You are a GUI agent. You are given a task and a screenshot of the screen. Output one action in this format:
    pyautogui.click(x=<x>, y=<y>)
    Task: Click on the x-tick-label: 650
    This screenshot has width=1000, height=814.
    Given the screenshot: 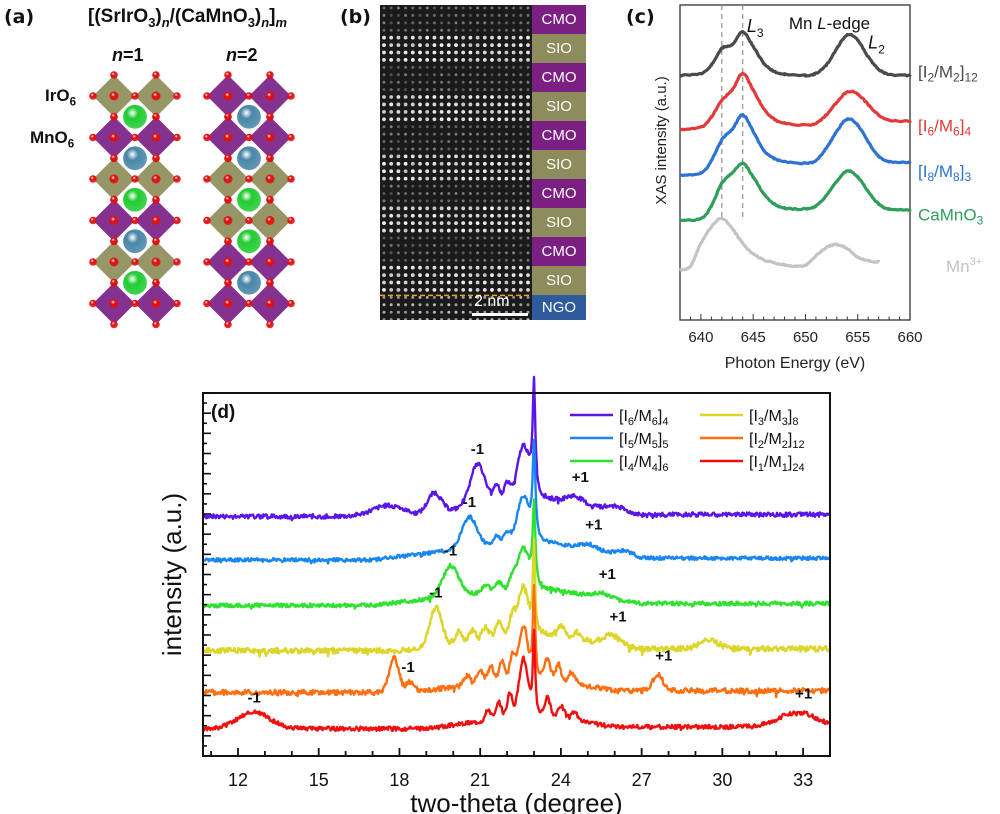 What is the action you would take?
    pyautogui.click(x=805, y=337)
    